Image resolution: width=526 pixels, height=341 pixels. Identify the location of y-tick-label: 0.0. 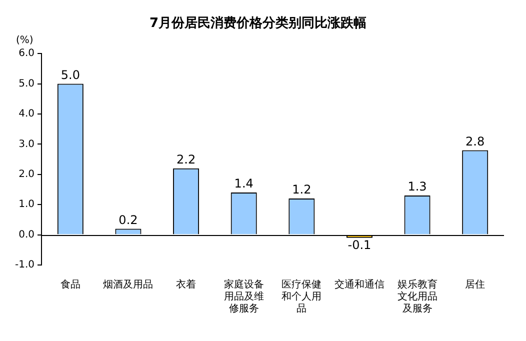
(26, 234).